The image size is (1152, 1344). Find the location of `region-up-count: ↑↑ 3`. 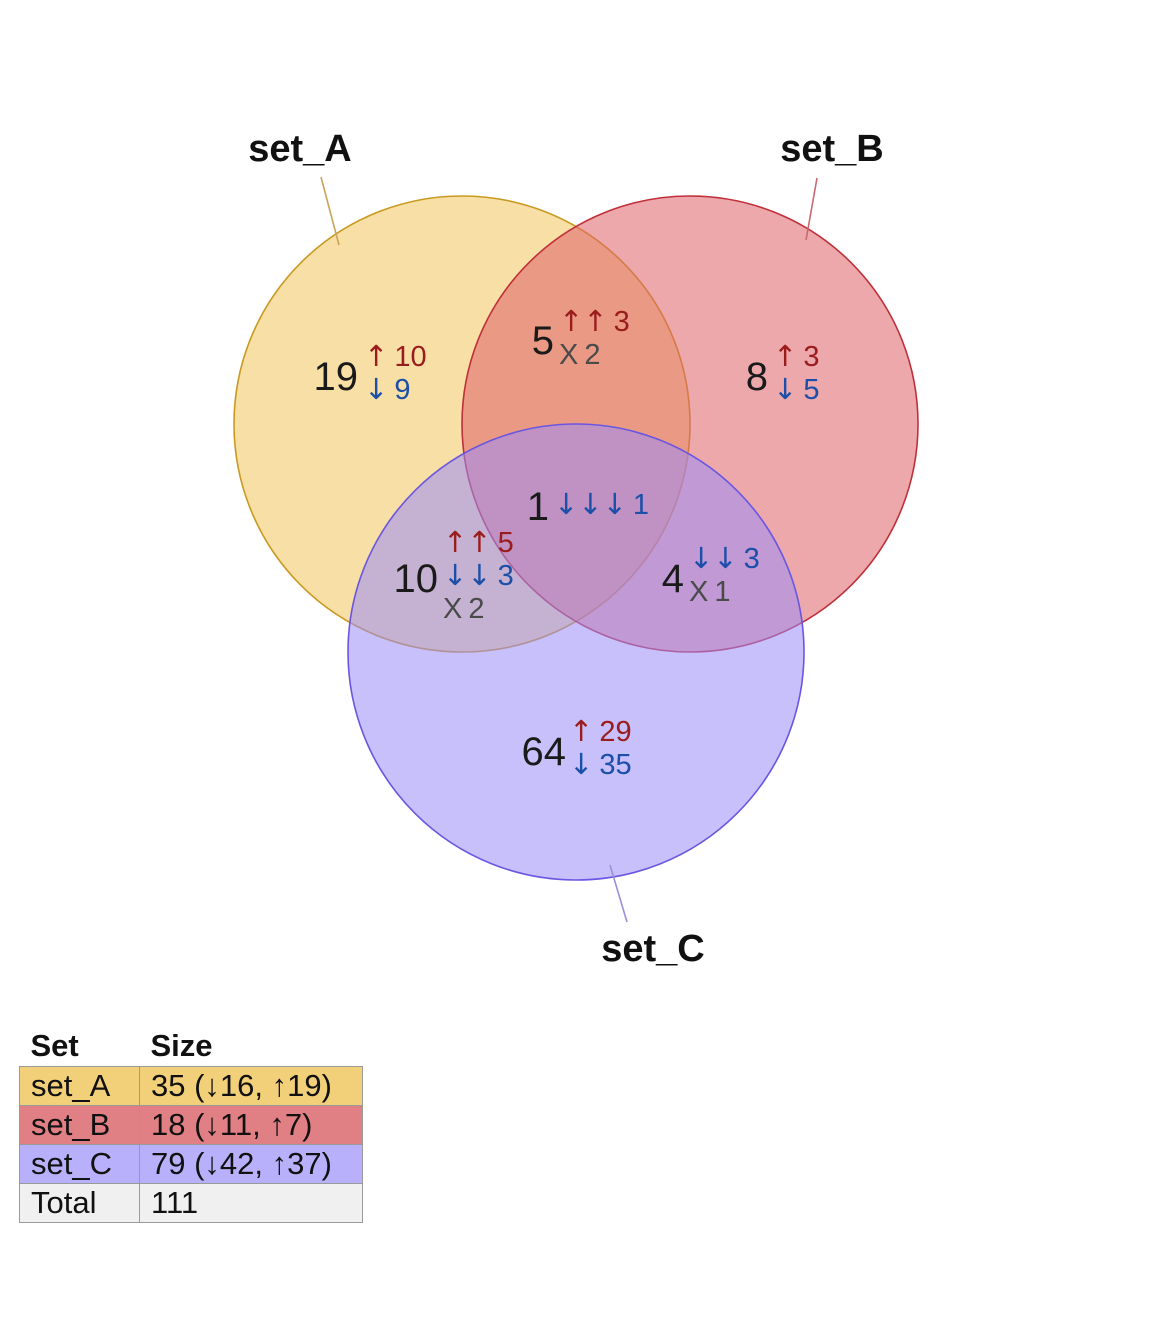

region-up-count: ↑↑ 3 is located at coordinates (594, 321).